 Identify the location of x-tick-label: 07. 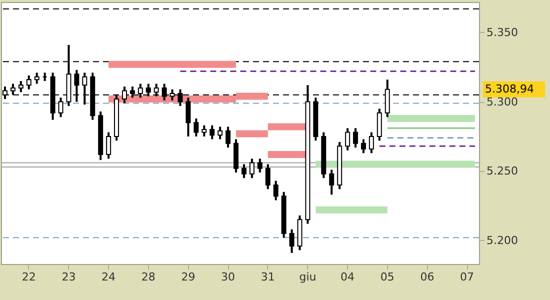
(467, 277).